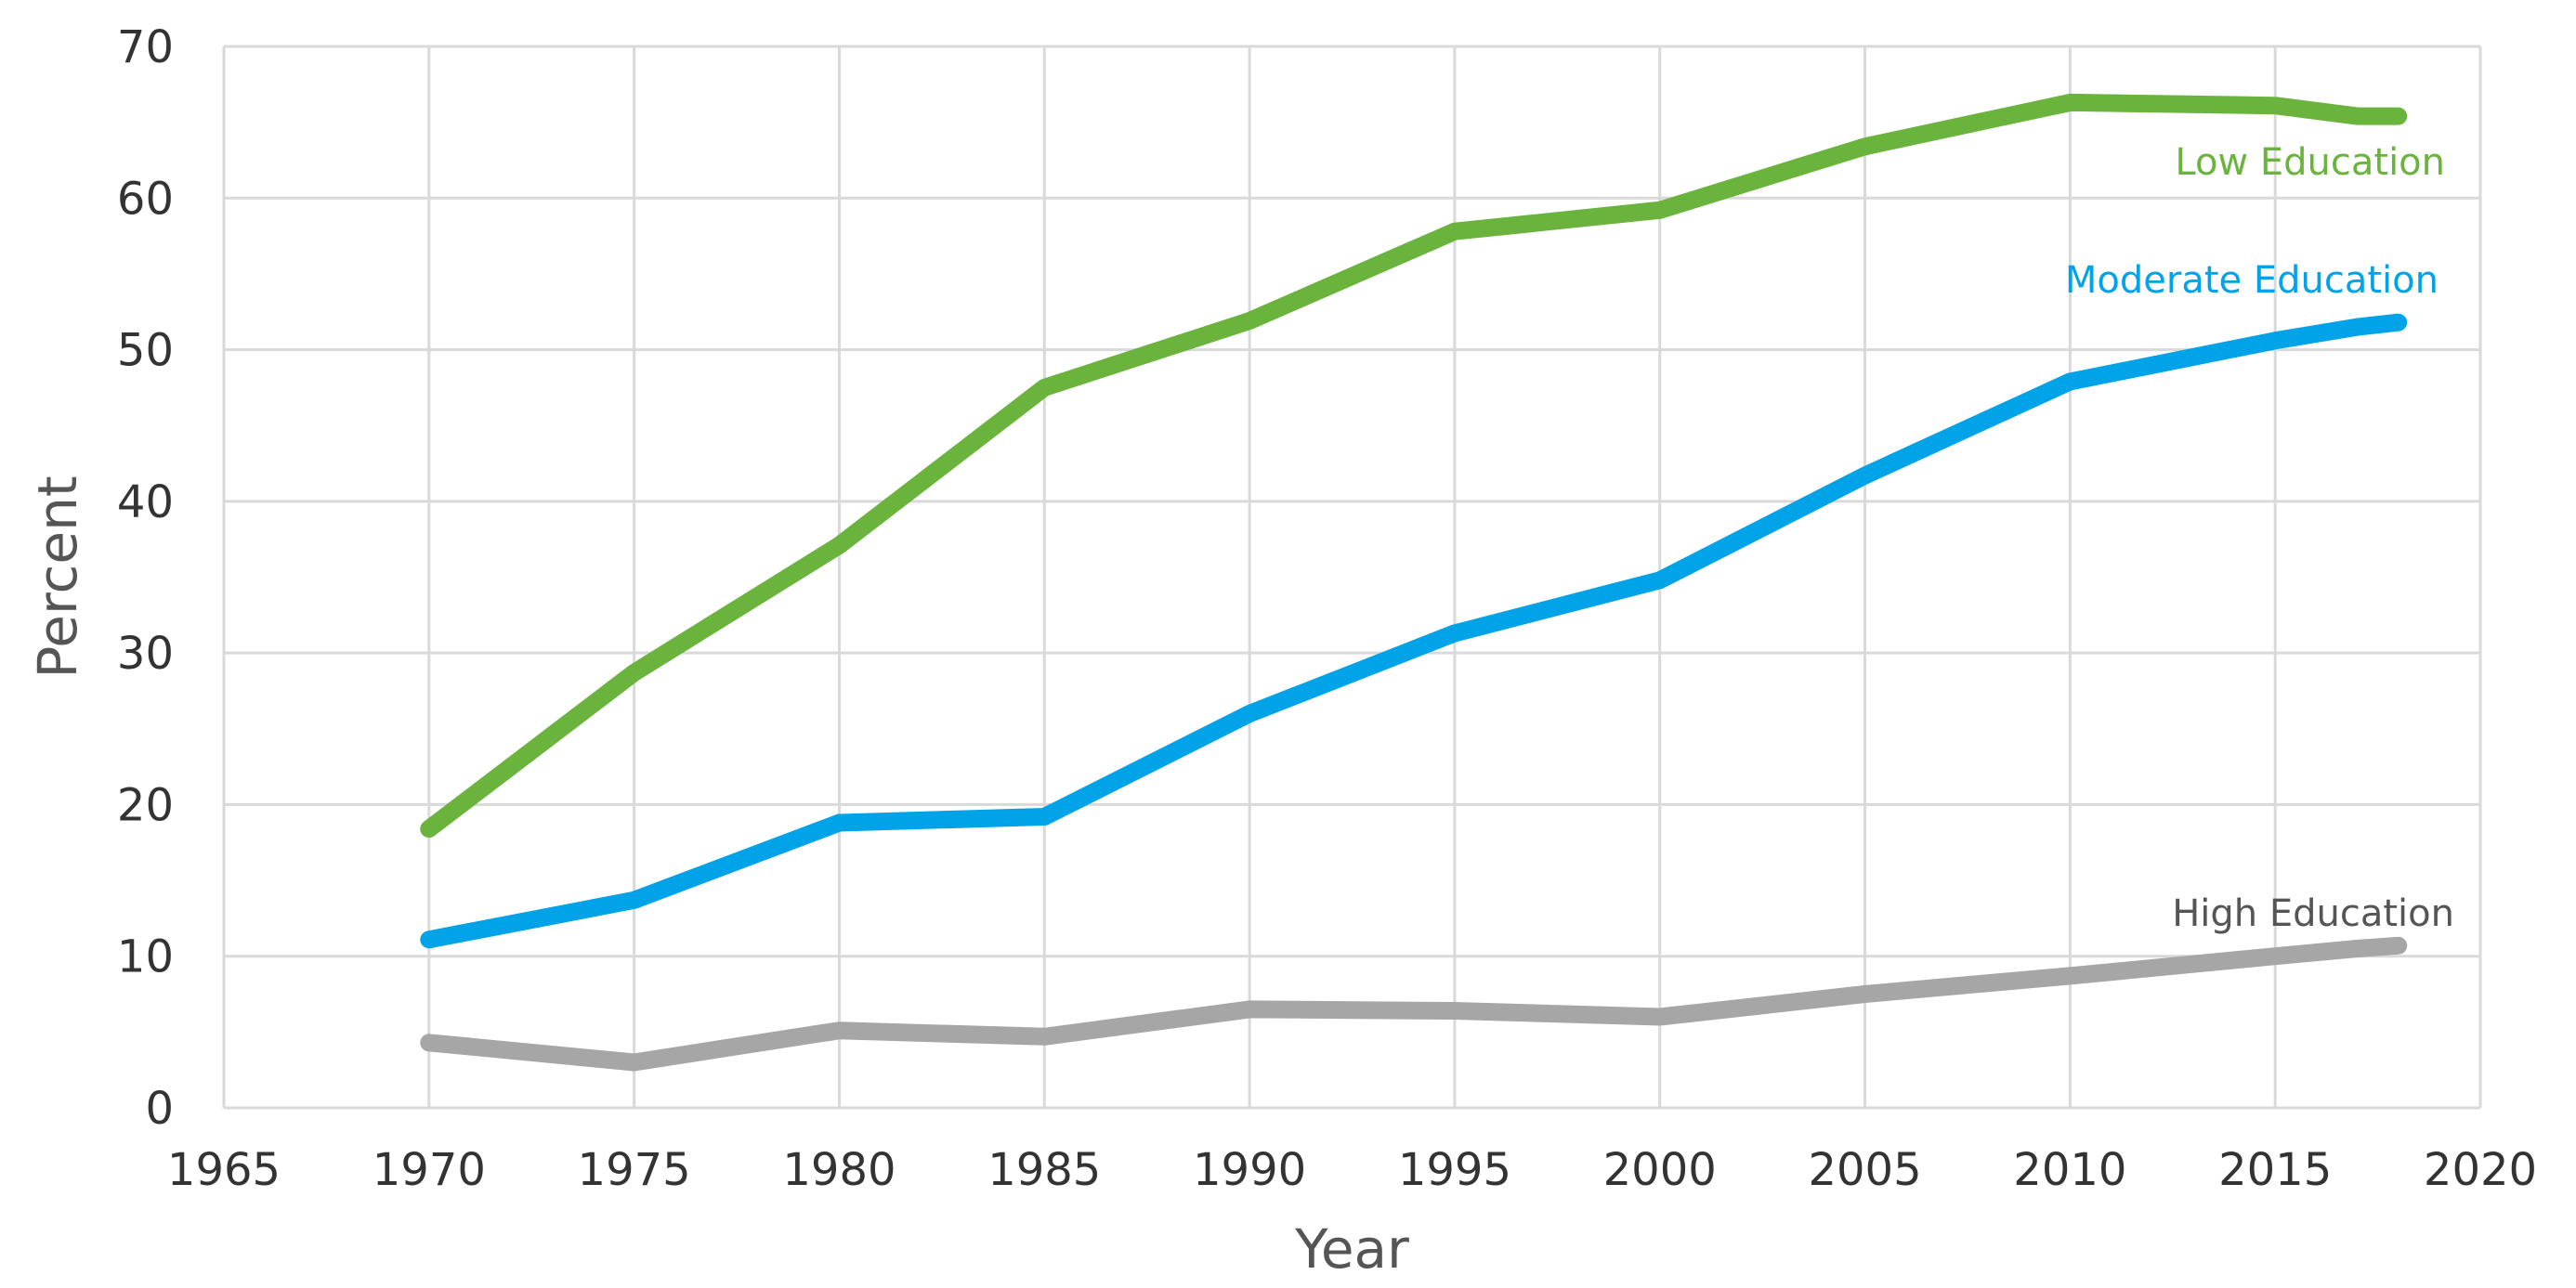  Describe the element at coordinates (2252, 280) in the screenshot. I see `series-label-moderate-education: Moderate Education` at that location.